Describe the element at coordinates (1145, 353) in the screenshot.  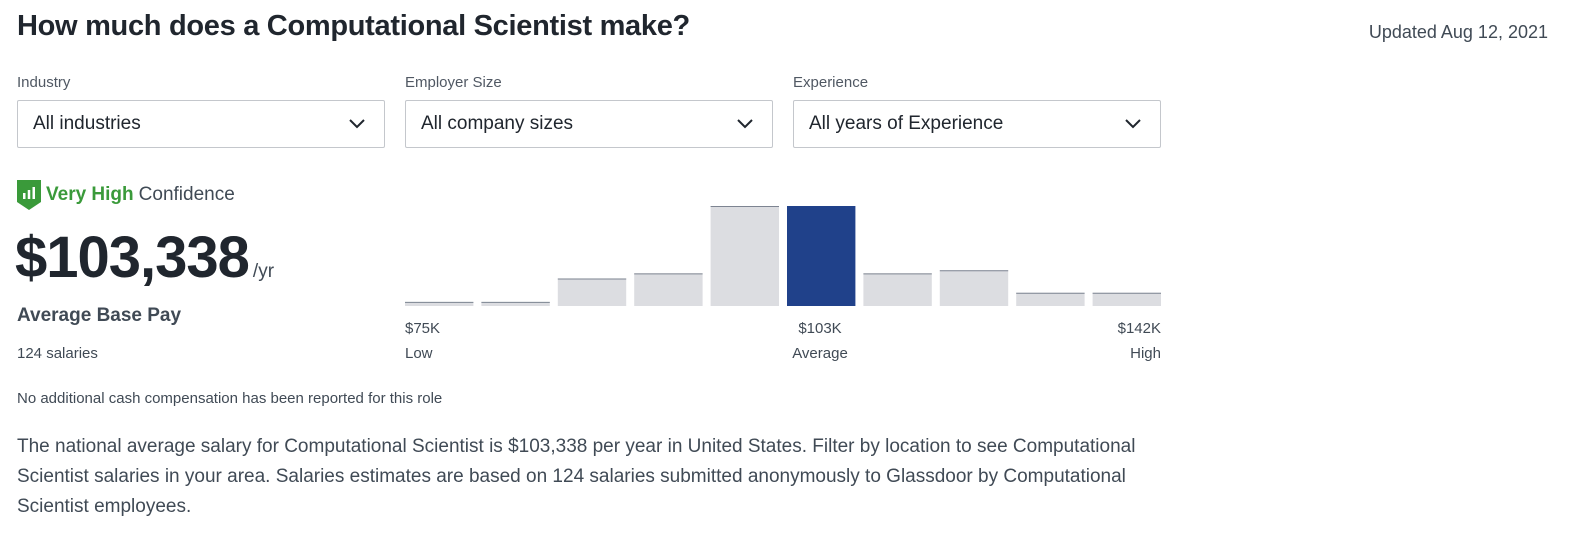
I see `high-label: High` at that location.